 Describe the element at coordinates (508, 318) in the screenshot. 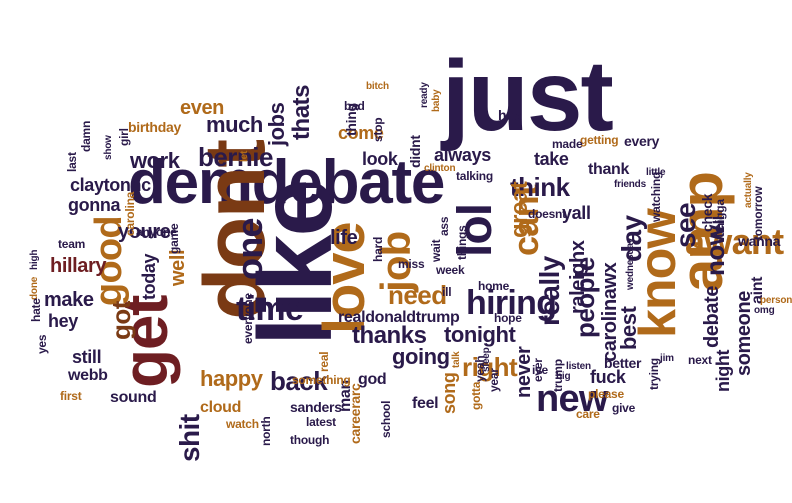

I see `cloud-word-hope: hope` at that location.